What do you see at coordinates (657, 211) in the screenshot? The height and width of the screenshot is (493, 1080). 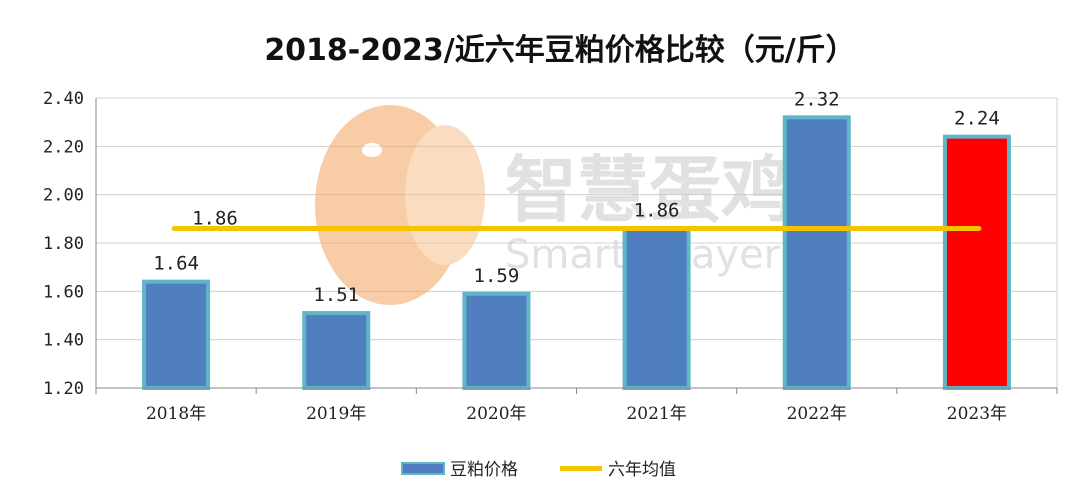 I see `data-label: 1.86` at bounding box center [657, 211].